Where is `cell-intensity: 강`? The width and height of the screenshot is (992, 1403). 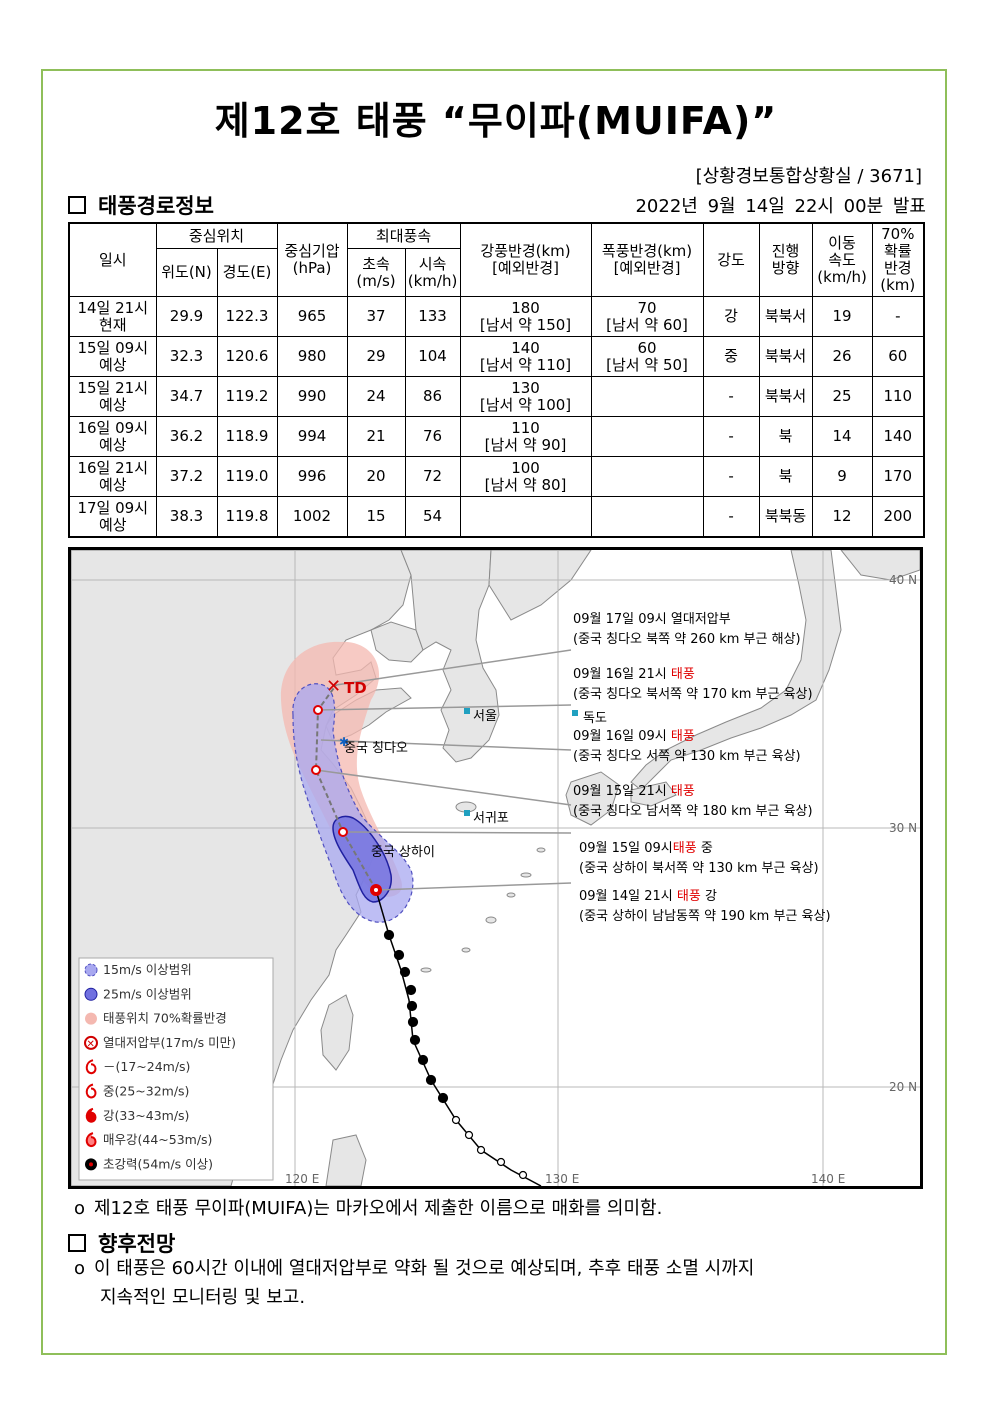
cell-intensity: 강 is located at coordinates (731, 316).